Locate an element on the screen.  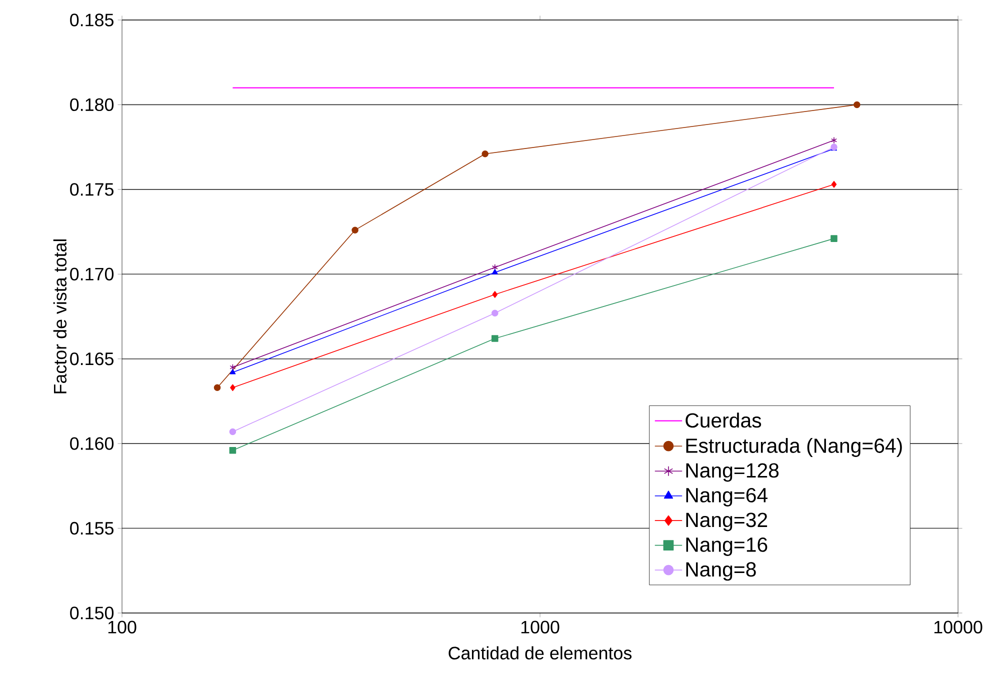
x-tick-label: 10000 is located at coordinates (958, 627).